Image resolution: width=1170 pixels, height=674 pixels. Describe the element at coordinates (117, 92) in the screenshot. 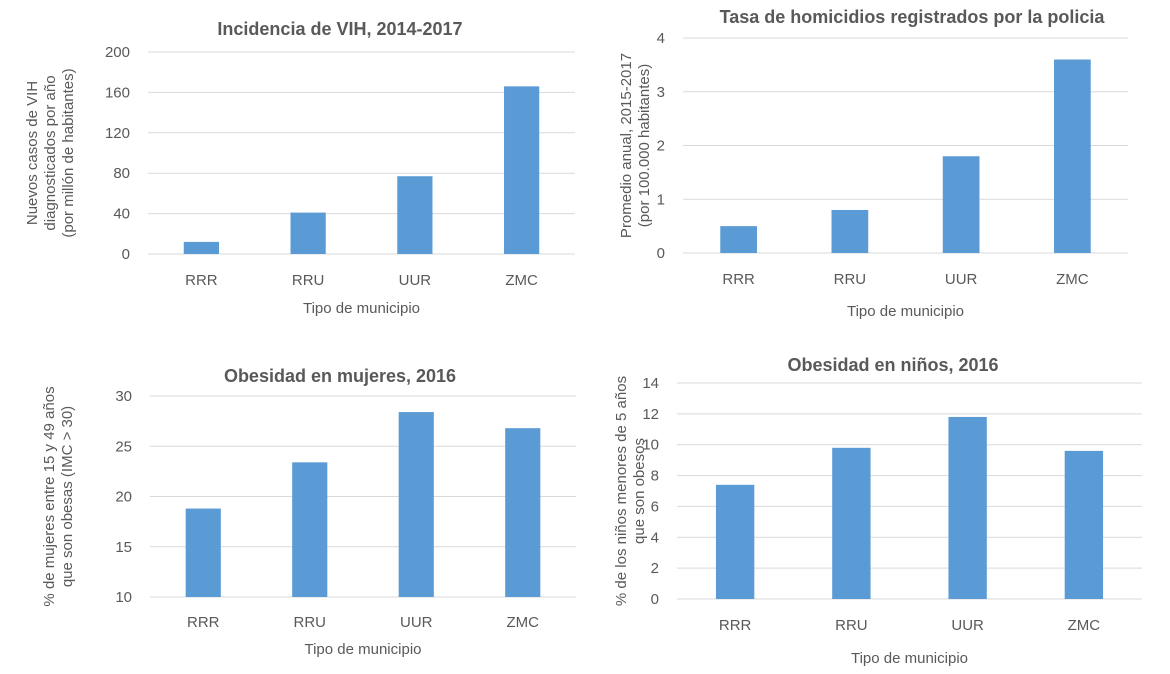

I see `y-tick-label: 160` at that location.